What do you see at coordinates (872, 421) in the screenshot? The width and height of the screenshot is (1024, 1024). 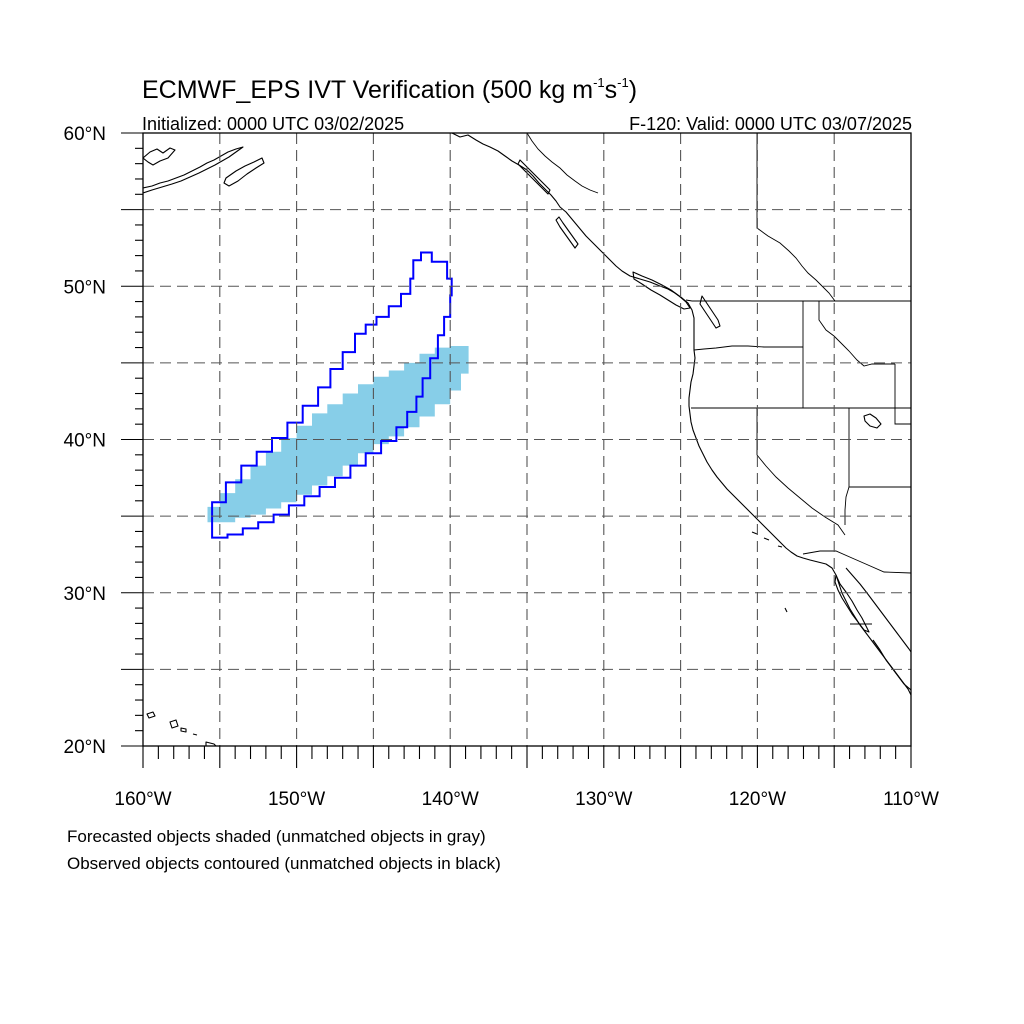 I see `great-salt-lake` at bounding box center [872, 421].